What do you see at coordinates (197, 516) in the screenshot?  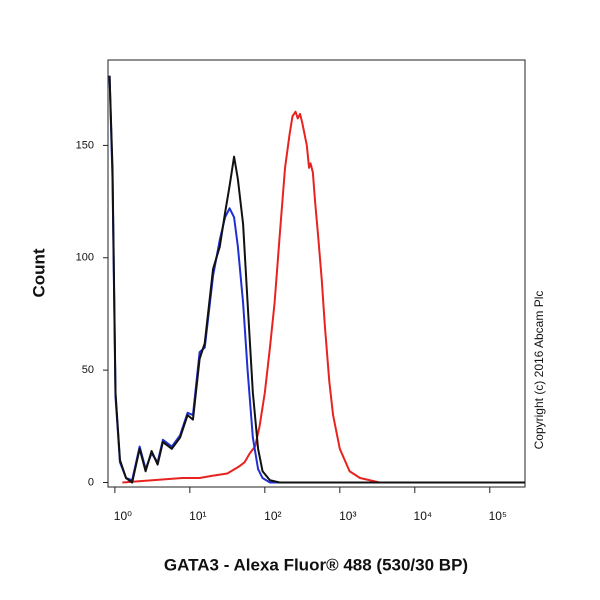 I see `x-tick-label: 10¹` at bounding box center [197, 516].